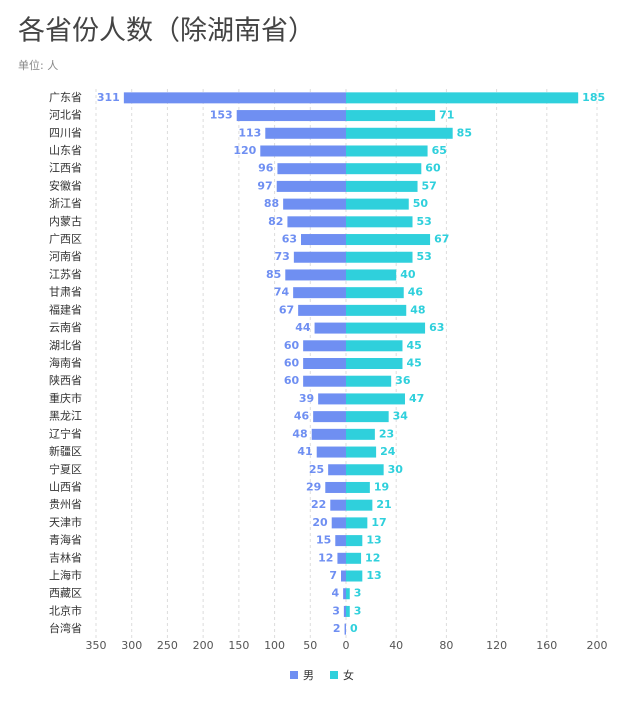  What do you see at coordinates (65, 115) in the screenshot?
I see `y-tick-label: 河北省` at bounding box center [65, 115].